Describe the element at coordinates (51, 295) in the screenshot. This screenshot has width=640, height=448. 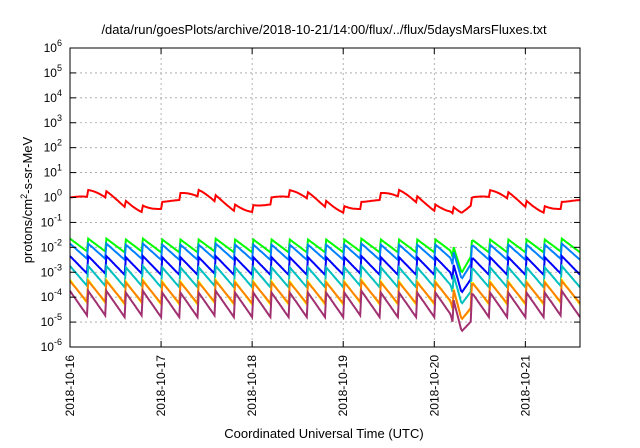
I see `y-tick-label: 10⁻⁴` at that location.